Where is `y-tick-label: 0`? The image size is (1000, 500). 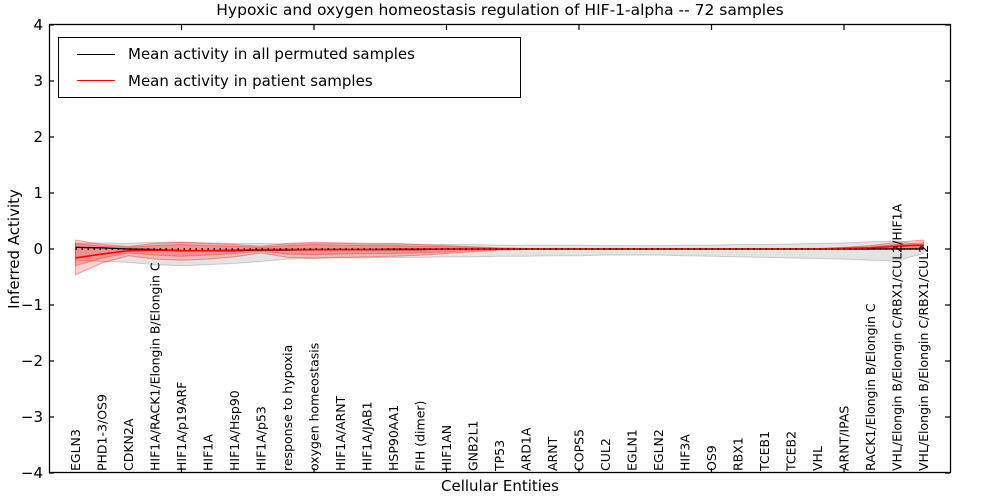 y-tick-label: 0 is located at coordinates (38, 249).